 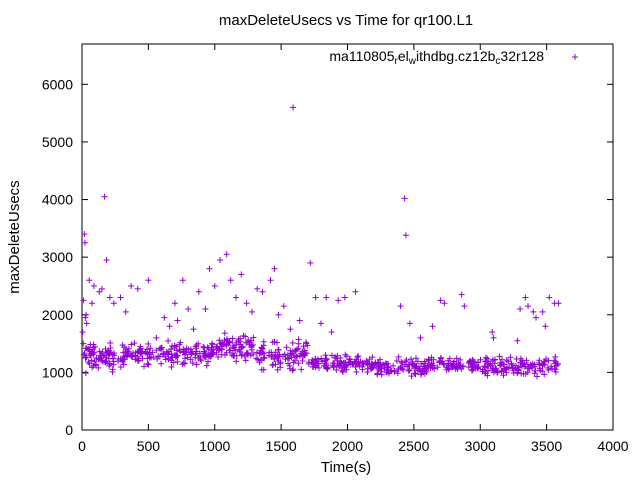 What do you see at coordinates (403, 56) in the screenshot?
I see `legend-text-part: el` at bounding box center [403, 56].